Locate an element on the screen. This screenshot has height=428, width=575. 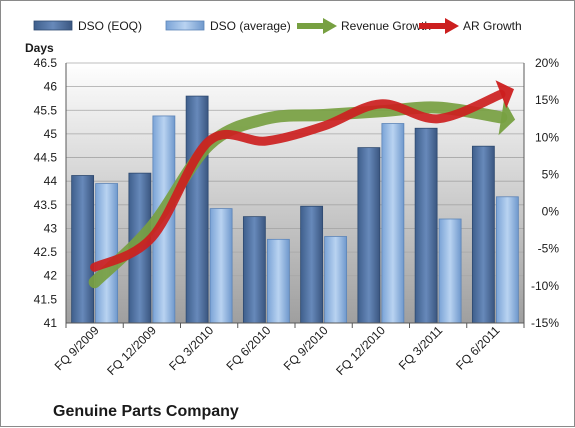
y-right-tick-label: 15% is located at coordinates (547, 100).